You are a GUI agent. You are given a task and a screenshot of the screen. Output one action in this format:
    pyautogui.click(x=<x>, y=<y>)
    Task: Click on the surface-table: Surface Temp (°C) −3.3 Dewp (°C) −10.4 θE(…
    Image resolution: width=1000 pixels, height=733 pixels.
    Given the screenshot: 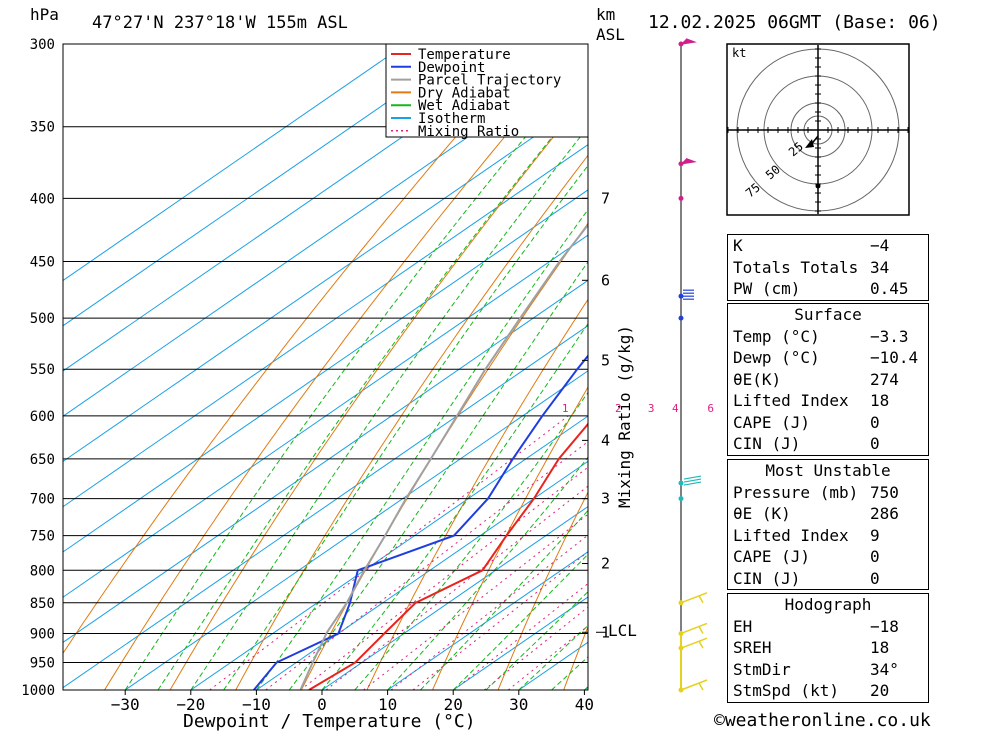 What is the action you would take?
    pyautogui.click(x=828, y=379)
    